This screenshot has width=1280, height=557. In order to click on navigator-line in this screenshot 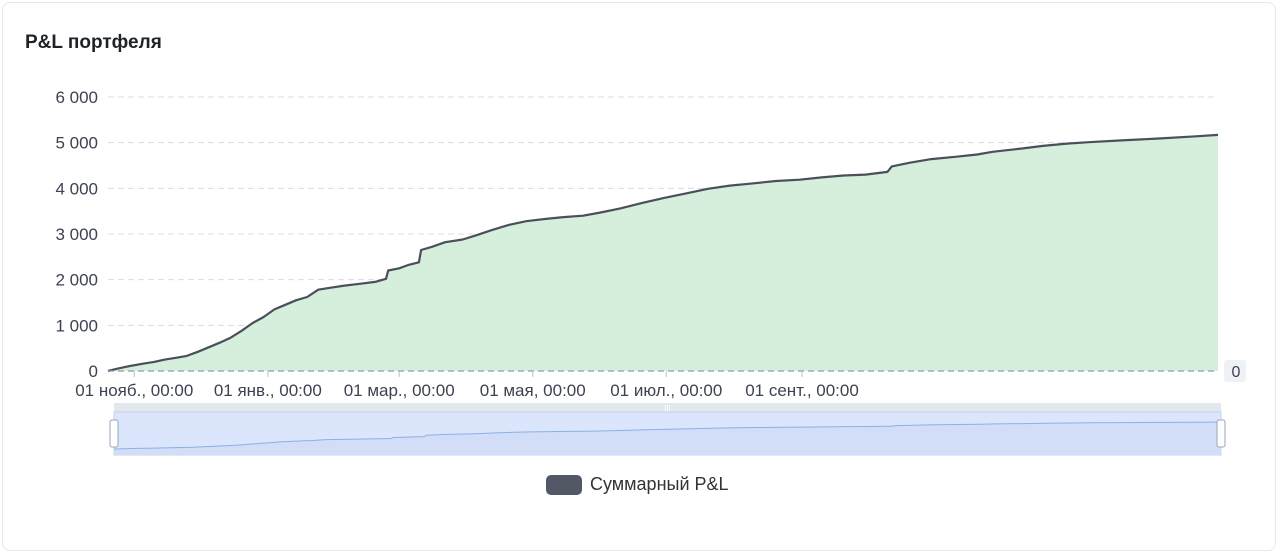, I will do `click(667, 435)`.